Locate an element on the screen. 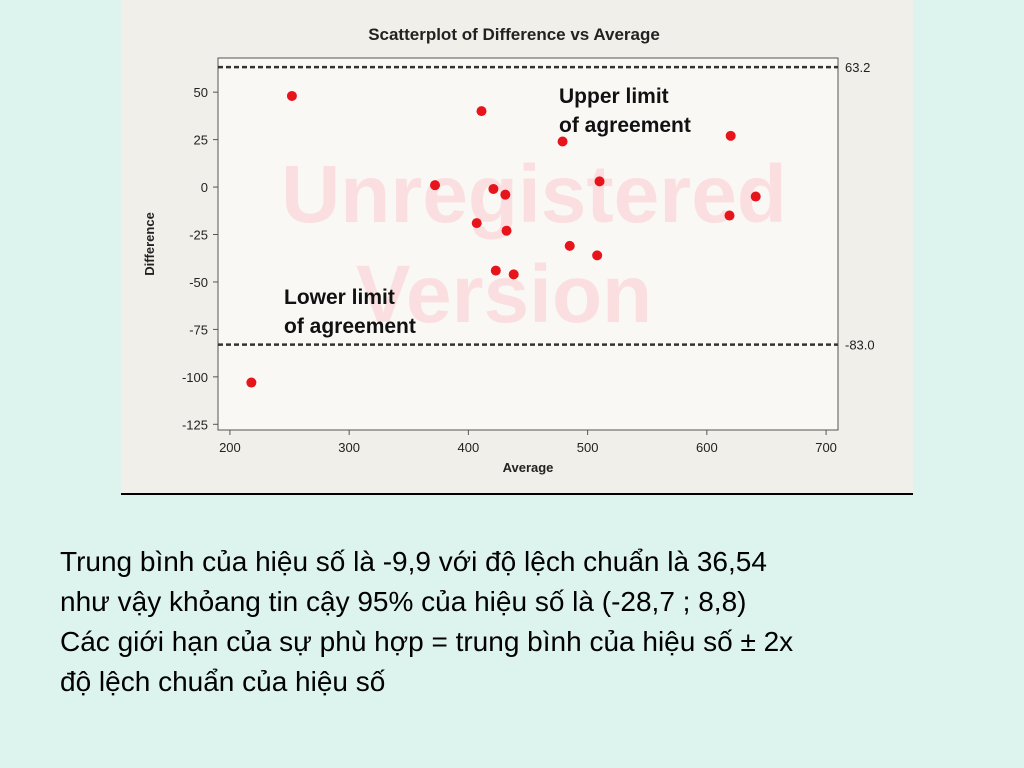 This screenshot has width=1024, height=768. reference-line-label: 63.2 is located at coordinates (857, 67).